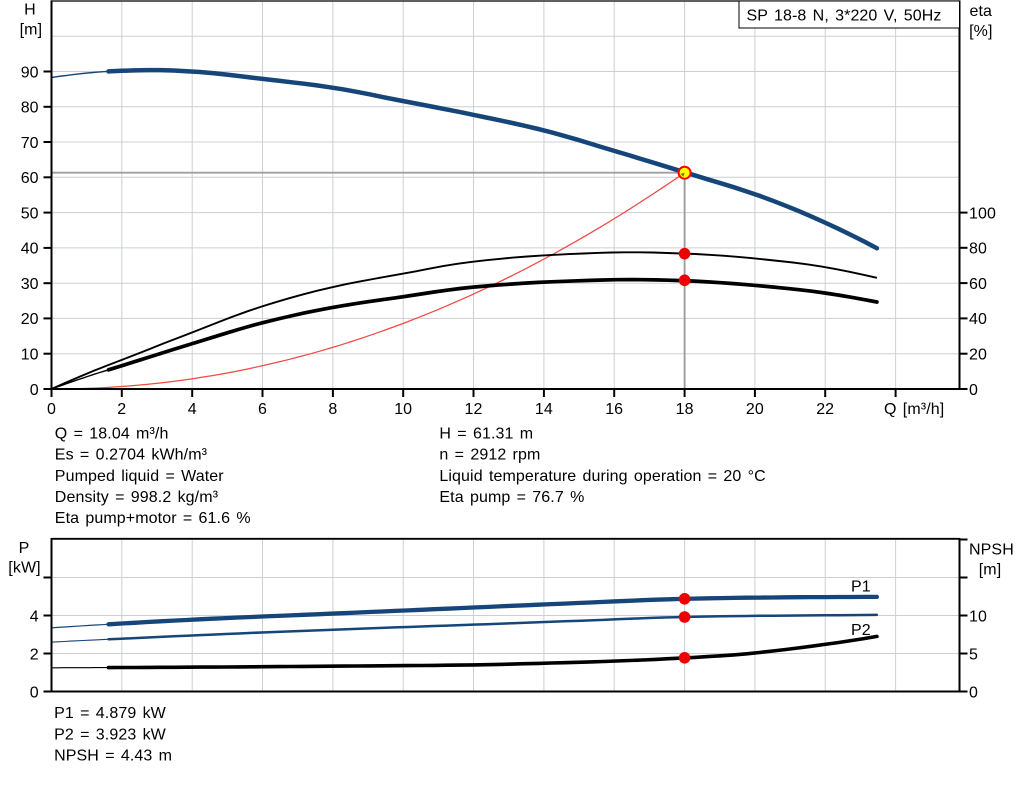  What do you see at coordinates (137, 497) in the screenshot?
I see `svg-text: Density = 998.2 kg/m³` at bounding box center [137, 497].